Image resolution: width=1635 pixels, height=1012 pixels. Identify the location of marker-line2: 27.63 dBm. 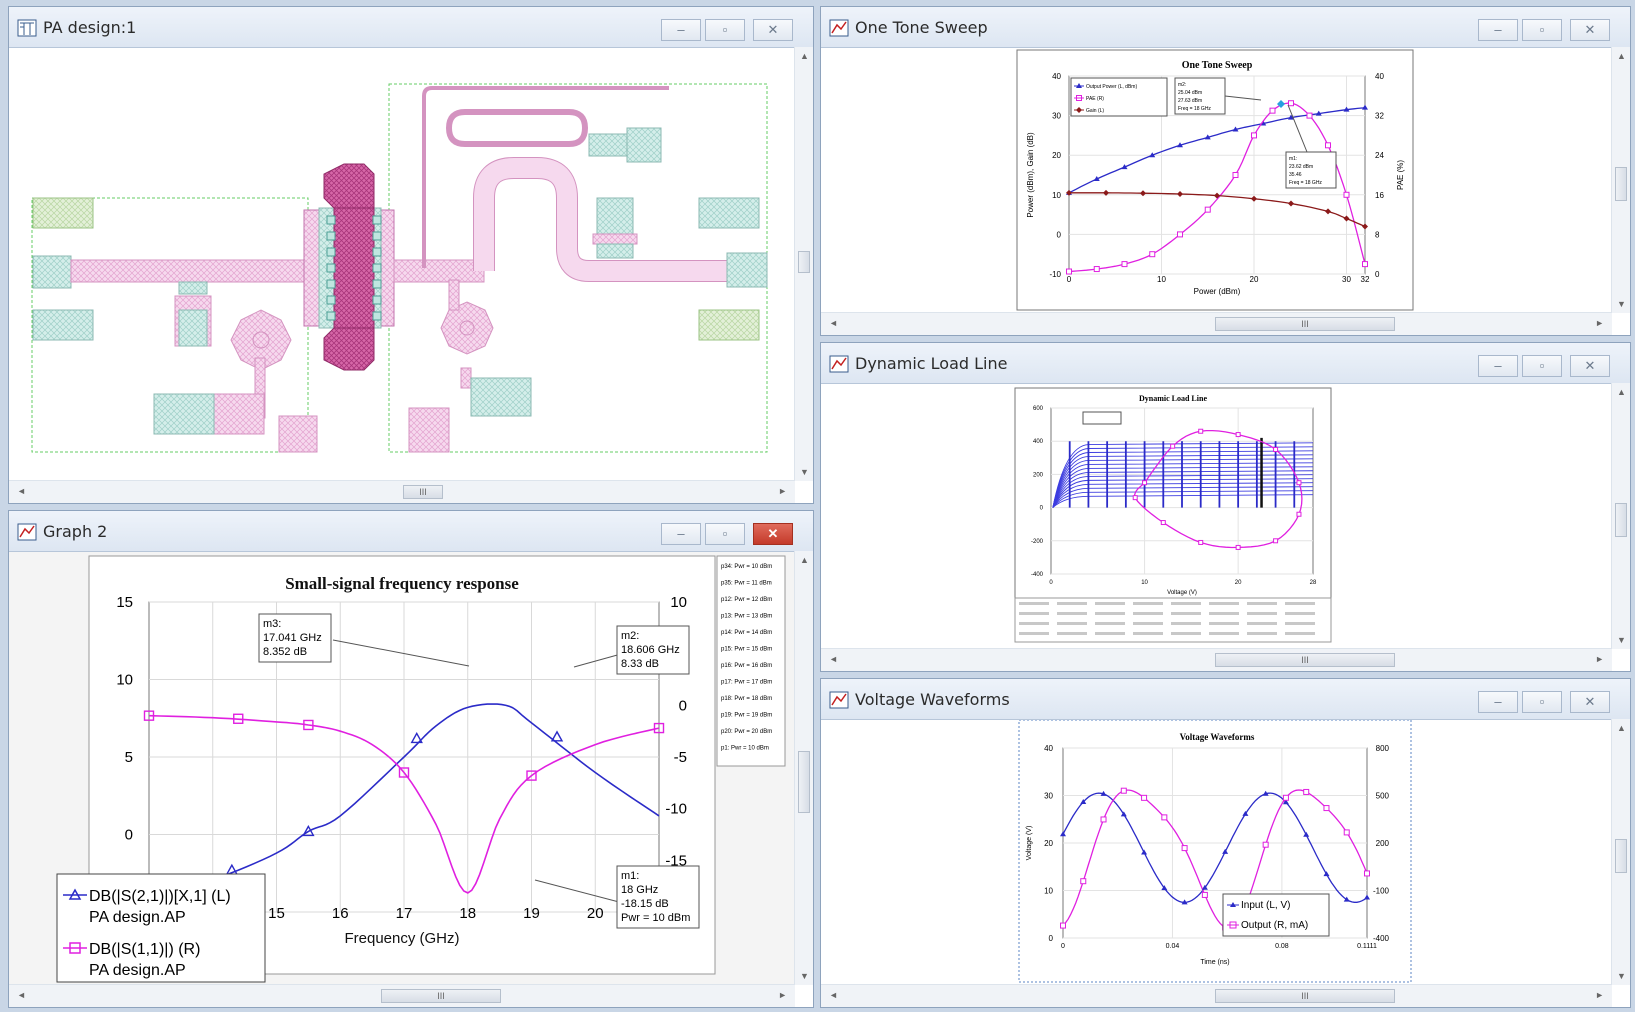
(1190, 101).